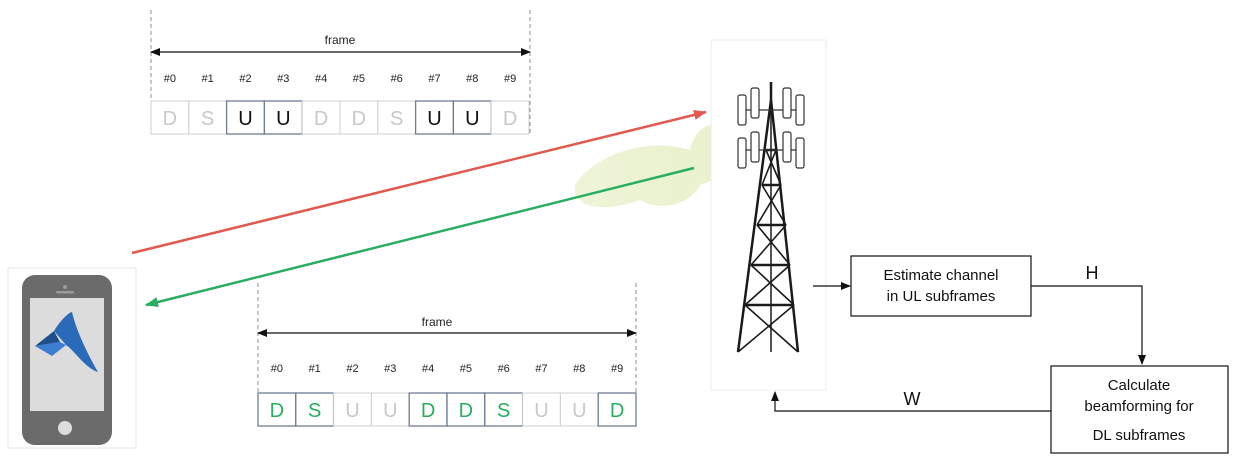  What do you see at coordinates (65, 428) in the screenshot?
I see `phone-home-button` at bounding box center [65, 428].